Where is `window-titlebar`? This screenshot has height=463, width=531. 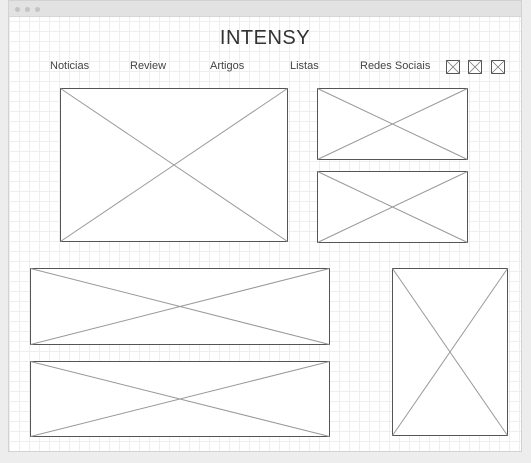 window-titlebar is located at coordinates (265, 9).